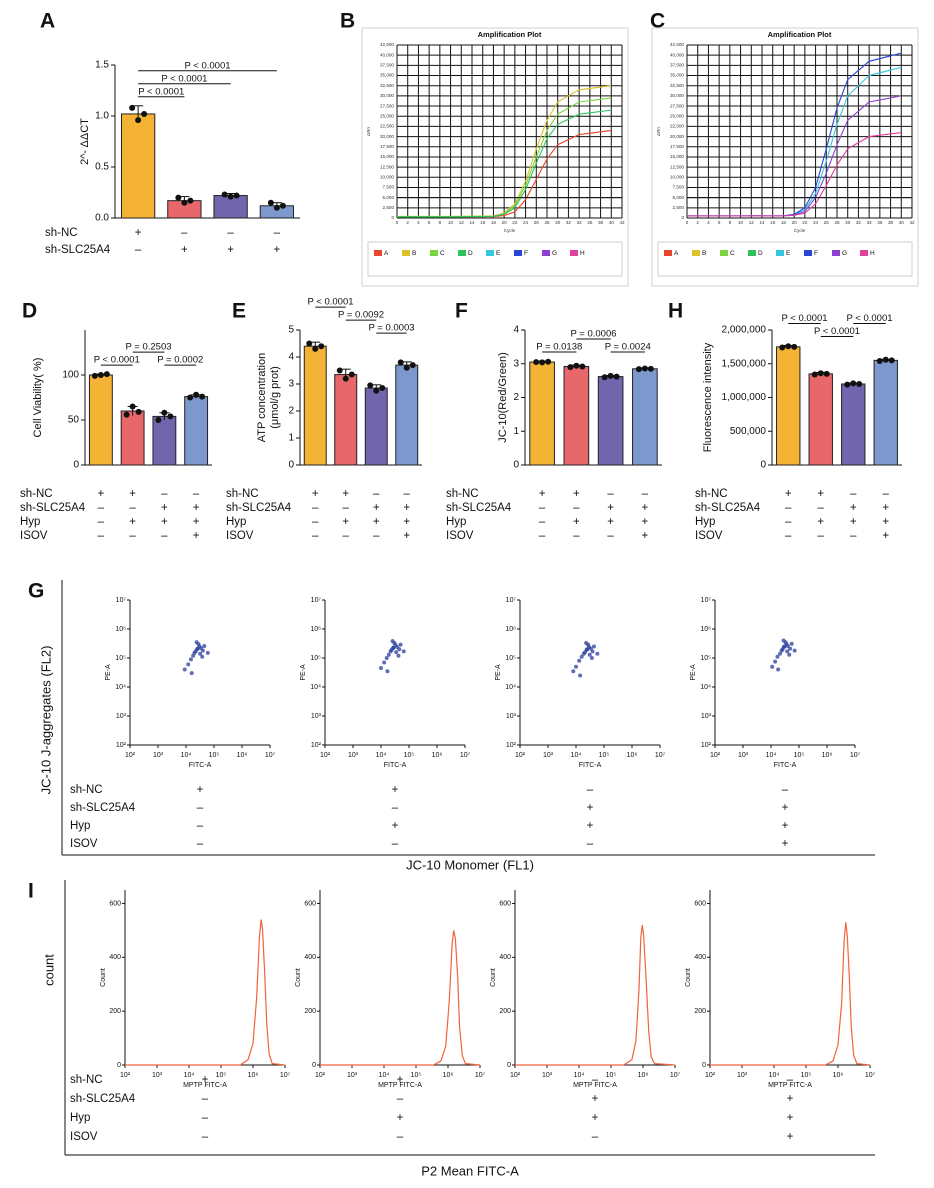  I want to click on y-tick-label: 50, so click(74, 420).